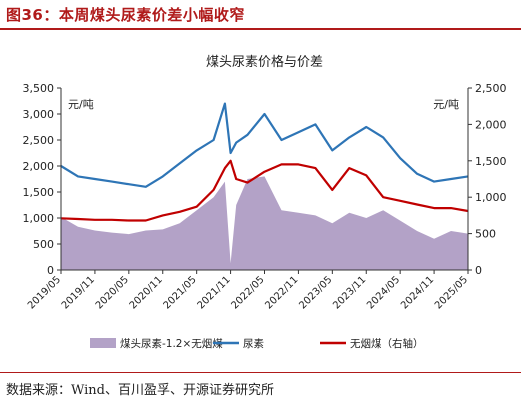 This screenshot has width=521, height=405. What do you see at coordinates (50, 270) in the screenshot?
I see `left-tick-label: 0` at bounding box center [50, 270].